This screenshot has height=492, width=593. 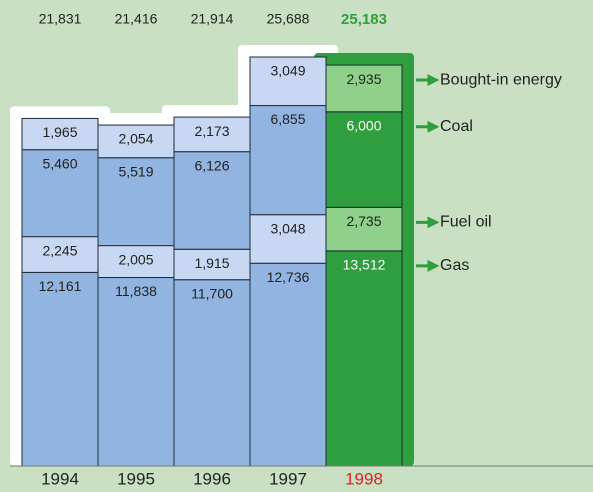 What do you see at coordinates (501, 79) in the screenshot?
I see `legend-label: Bought-in energy` at bounding box center [501, 79].